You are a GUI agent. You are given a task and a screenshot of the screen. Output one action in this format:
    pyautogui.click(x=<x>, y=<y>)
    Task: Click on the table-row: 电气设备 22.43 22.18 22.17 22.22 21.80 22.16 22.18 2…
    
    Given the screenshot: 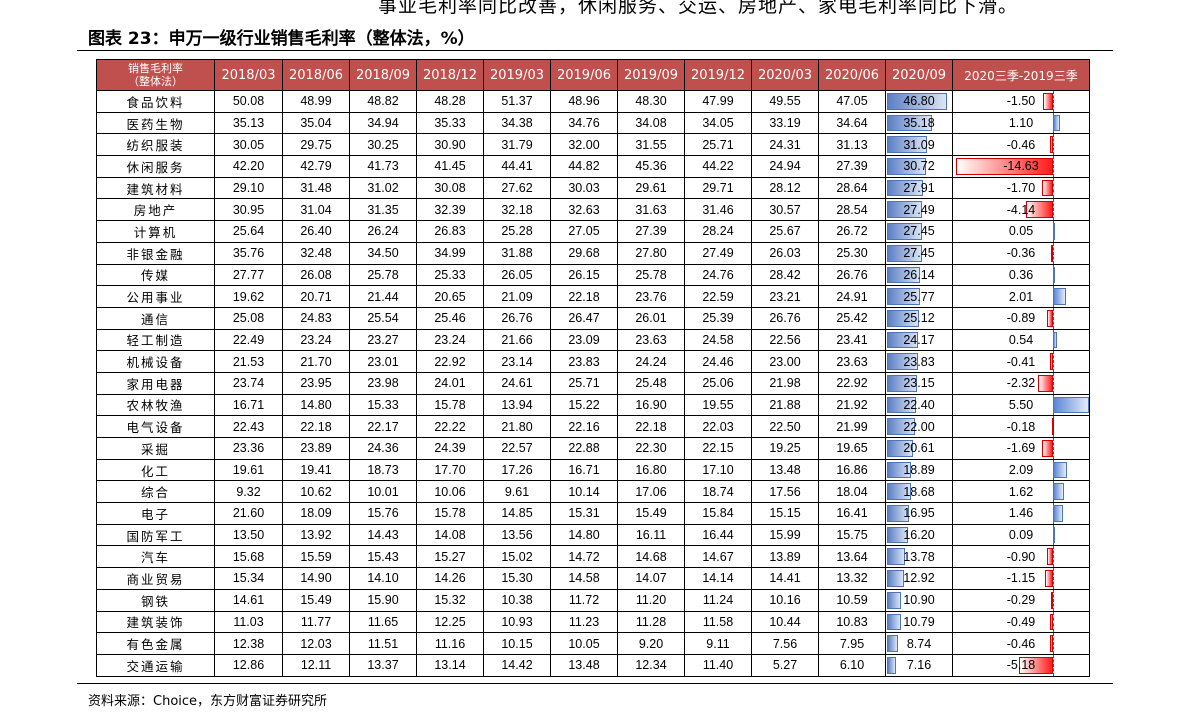 What is the action you would take?
    pyautogui.click(x=593, y=426)
    